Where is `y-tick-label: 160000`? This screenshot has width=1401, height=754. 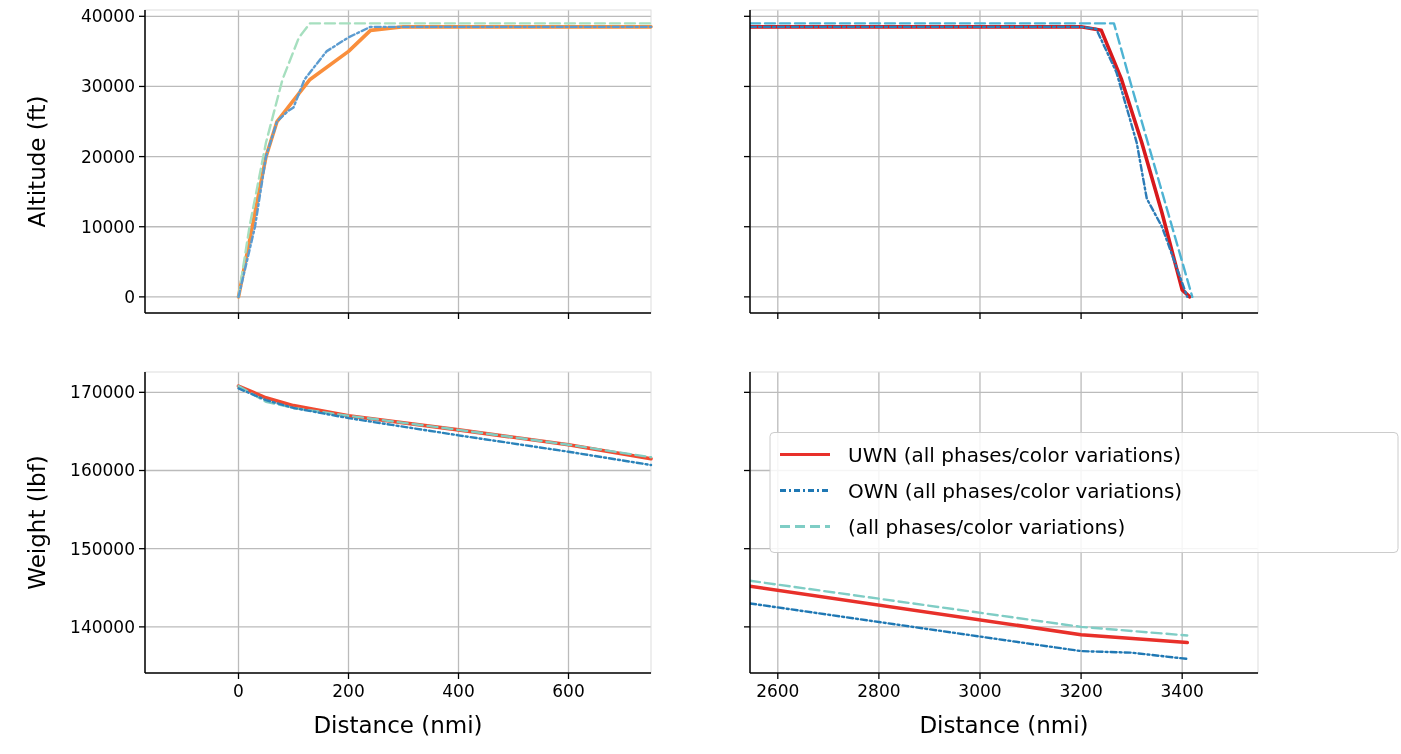
y-tick-label: 160000 is located at coordinates (102, 470).